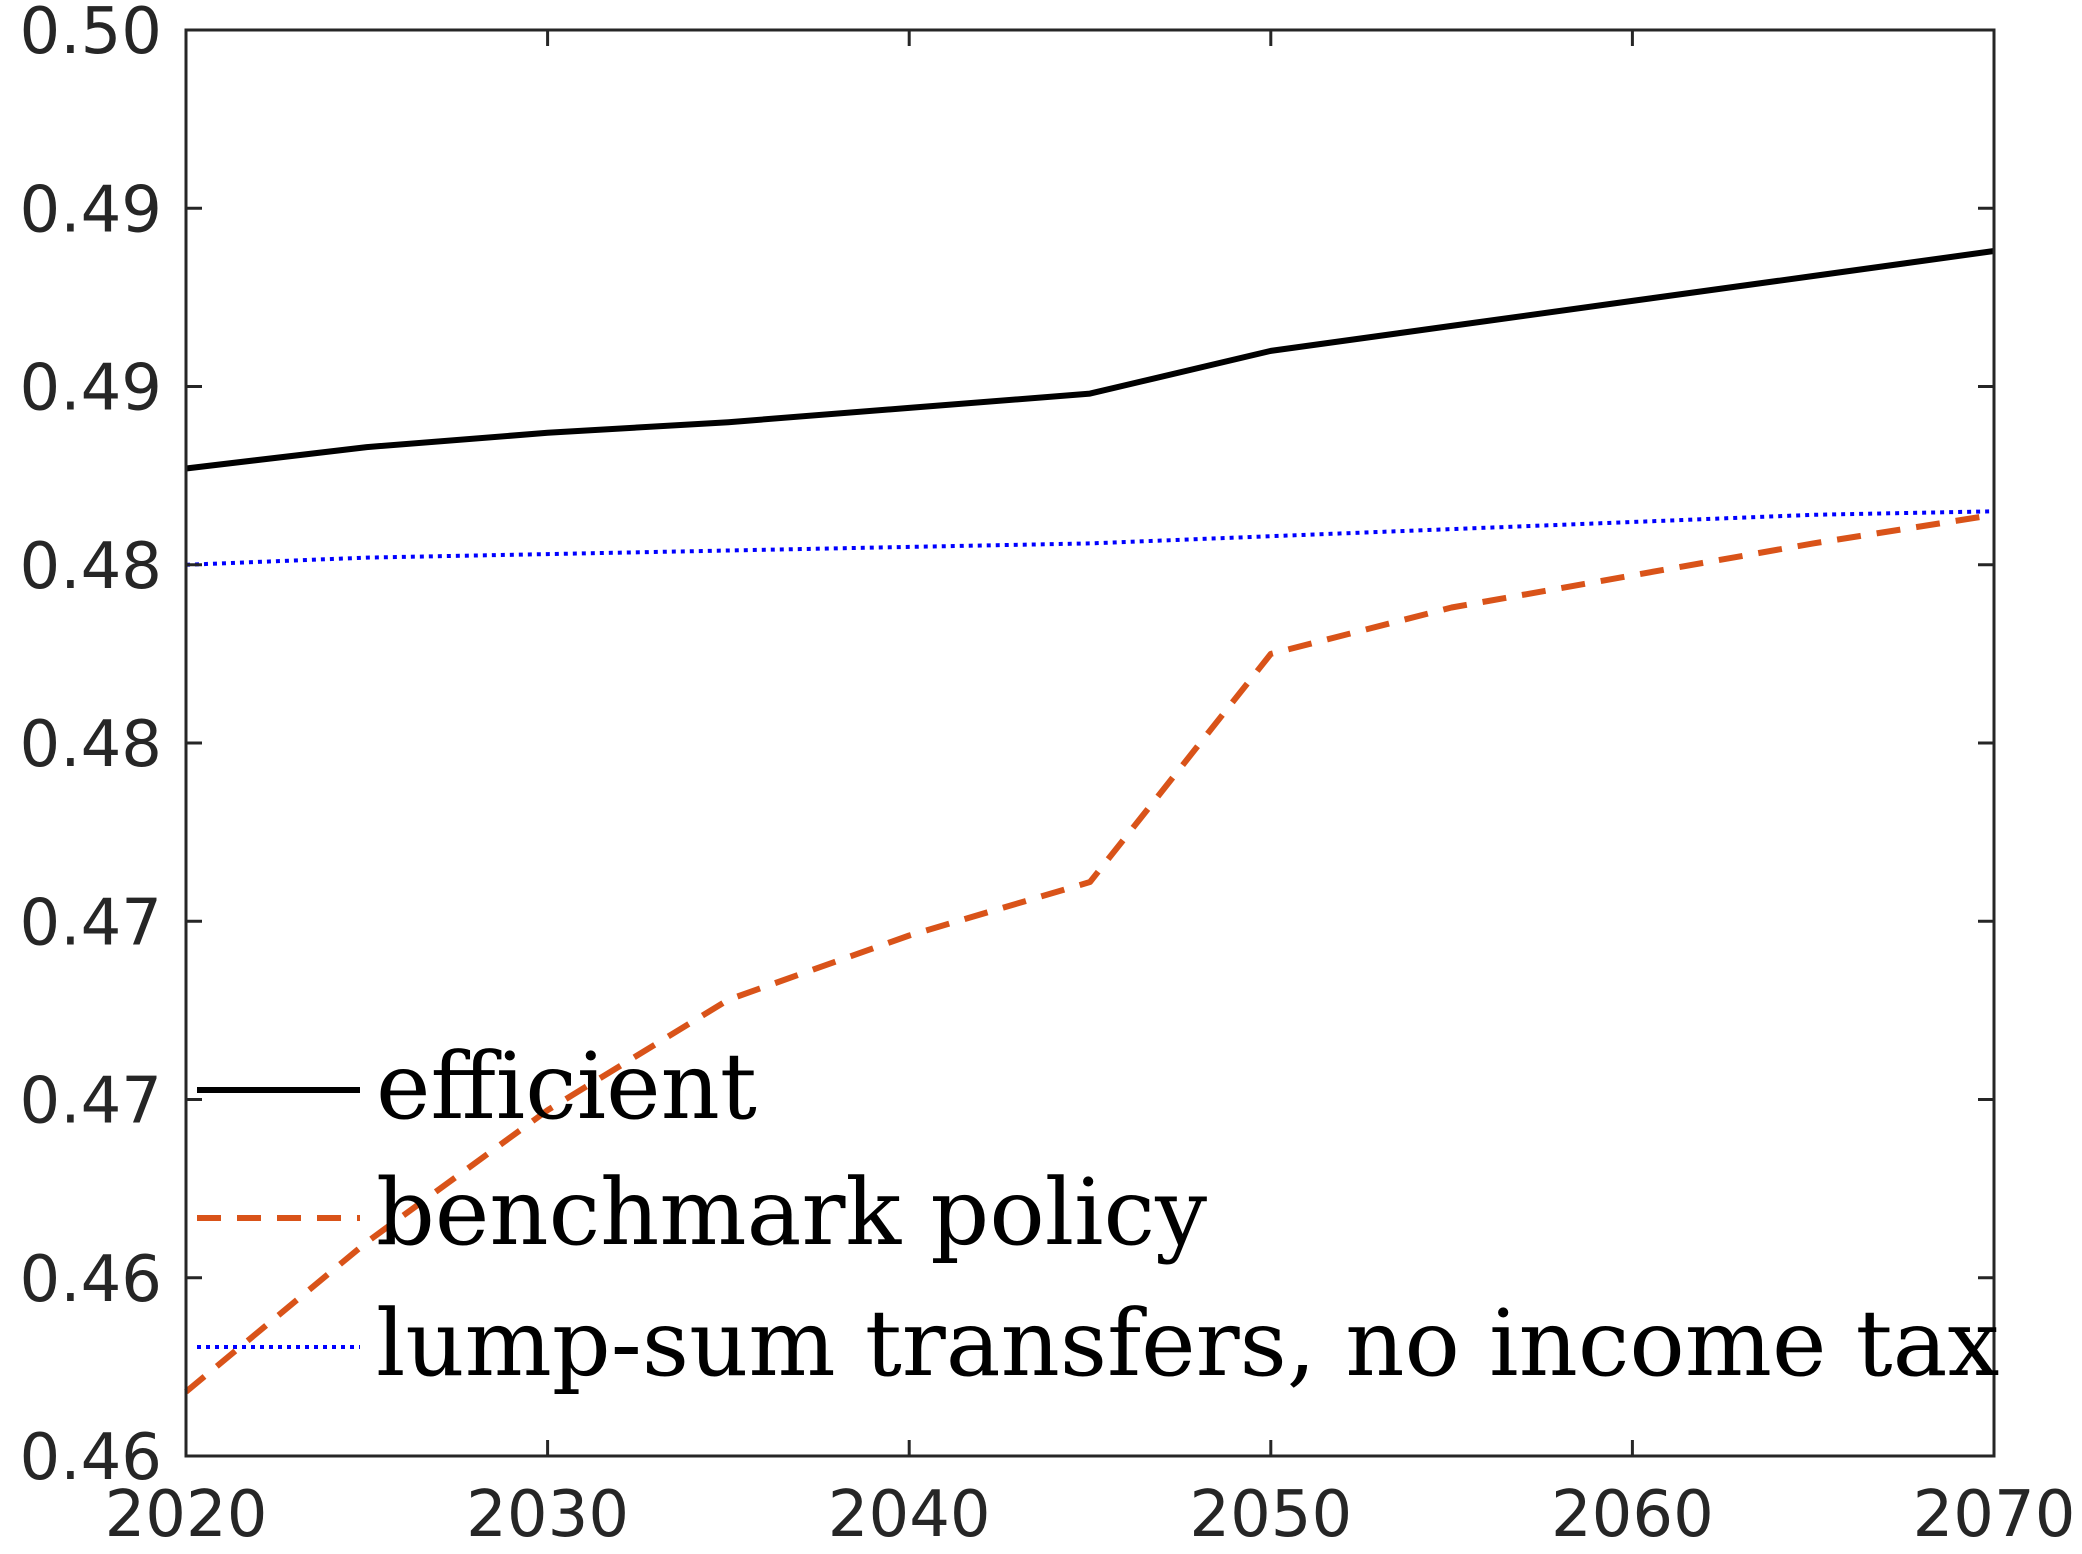  I want to click on legend-label-benchmark-policy: benchmark policy, so click(791, 1212).